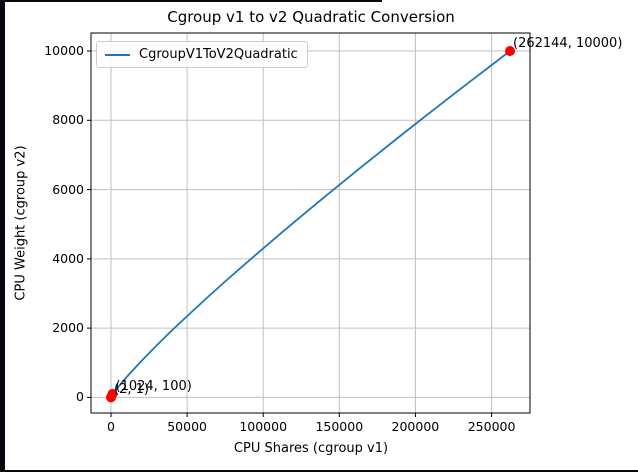  What do you see at coordinates (68, 120) in the screenshot?
I see `y-tick-label: 8000` at bounding box center [68, 120].